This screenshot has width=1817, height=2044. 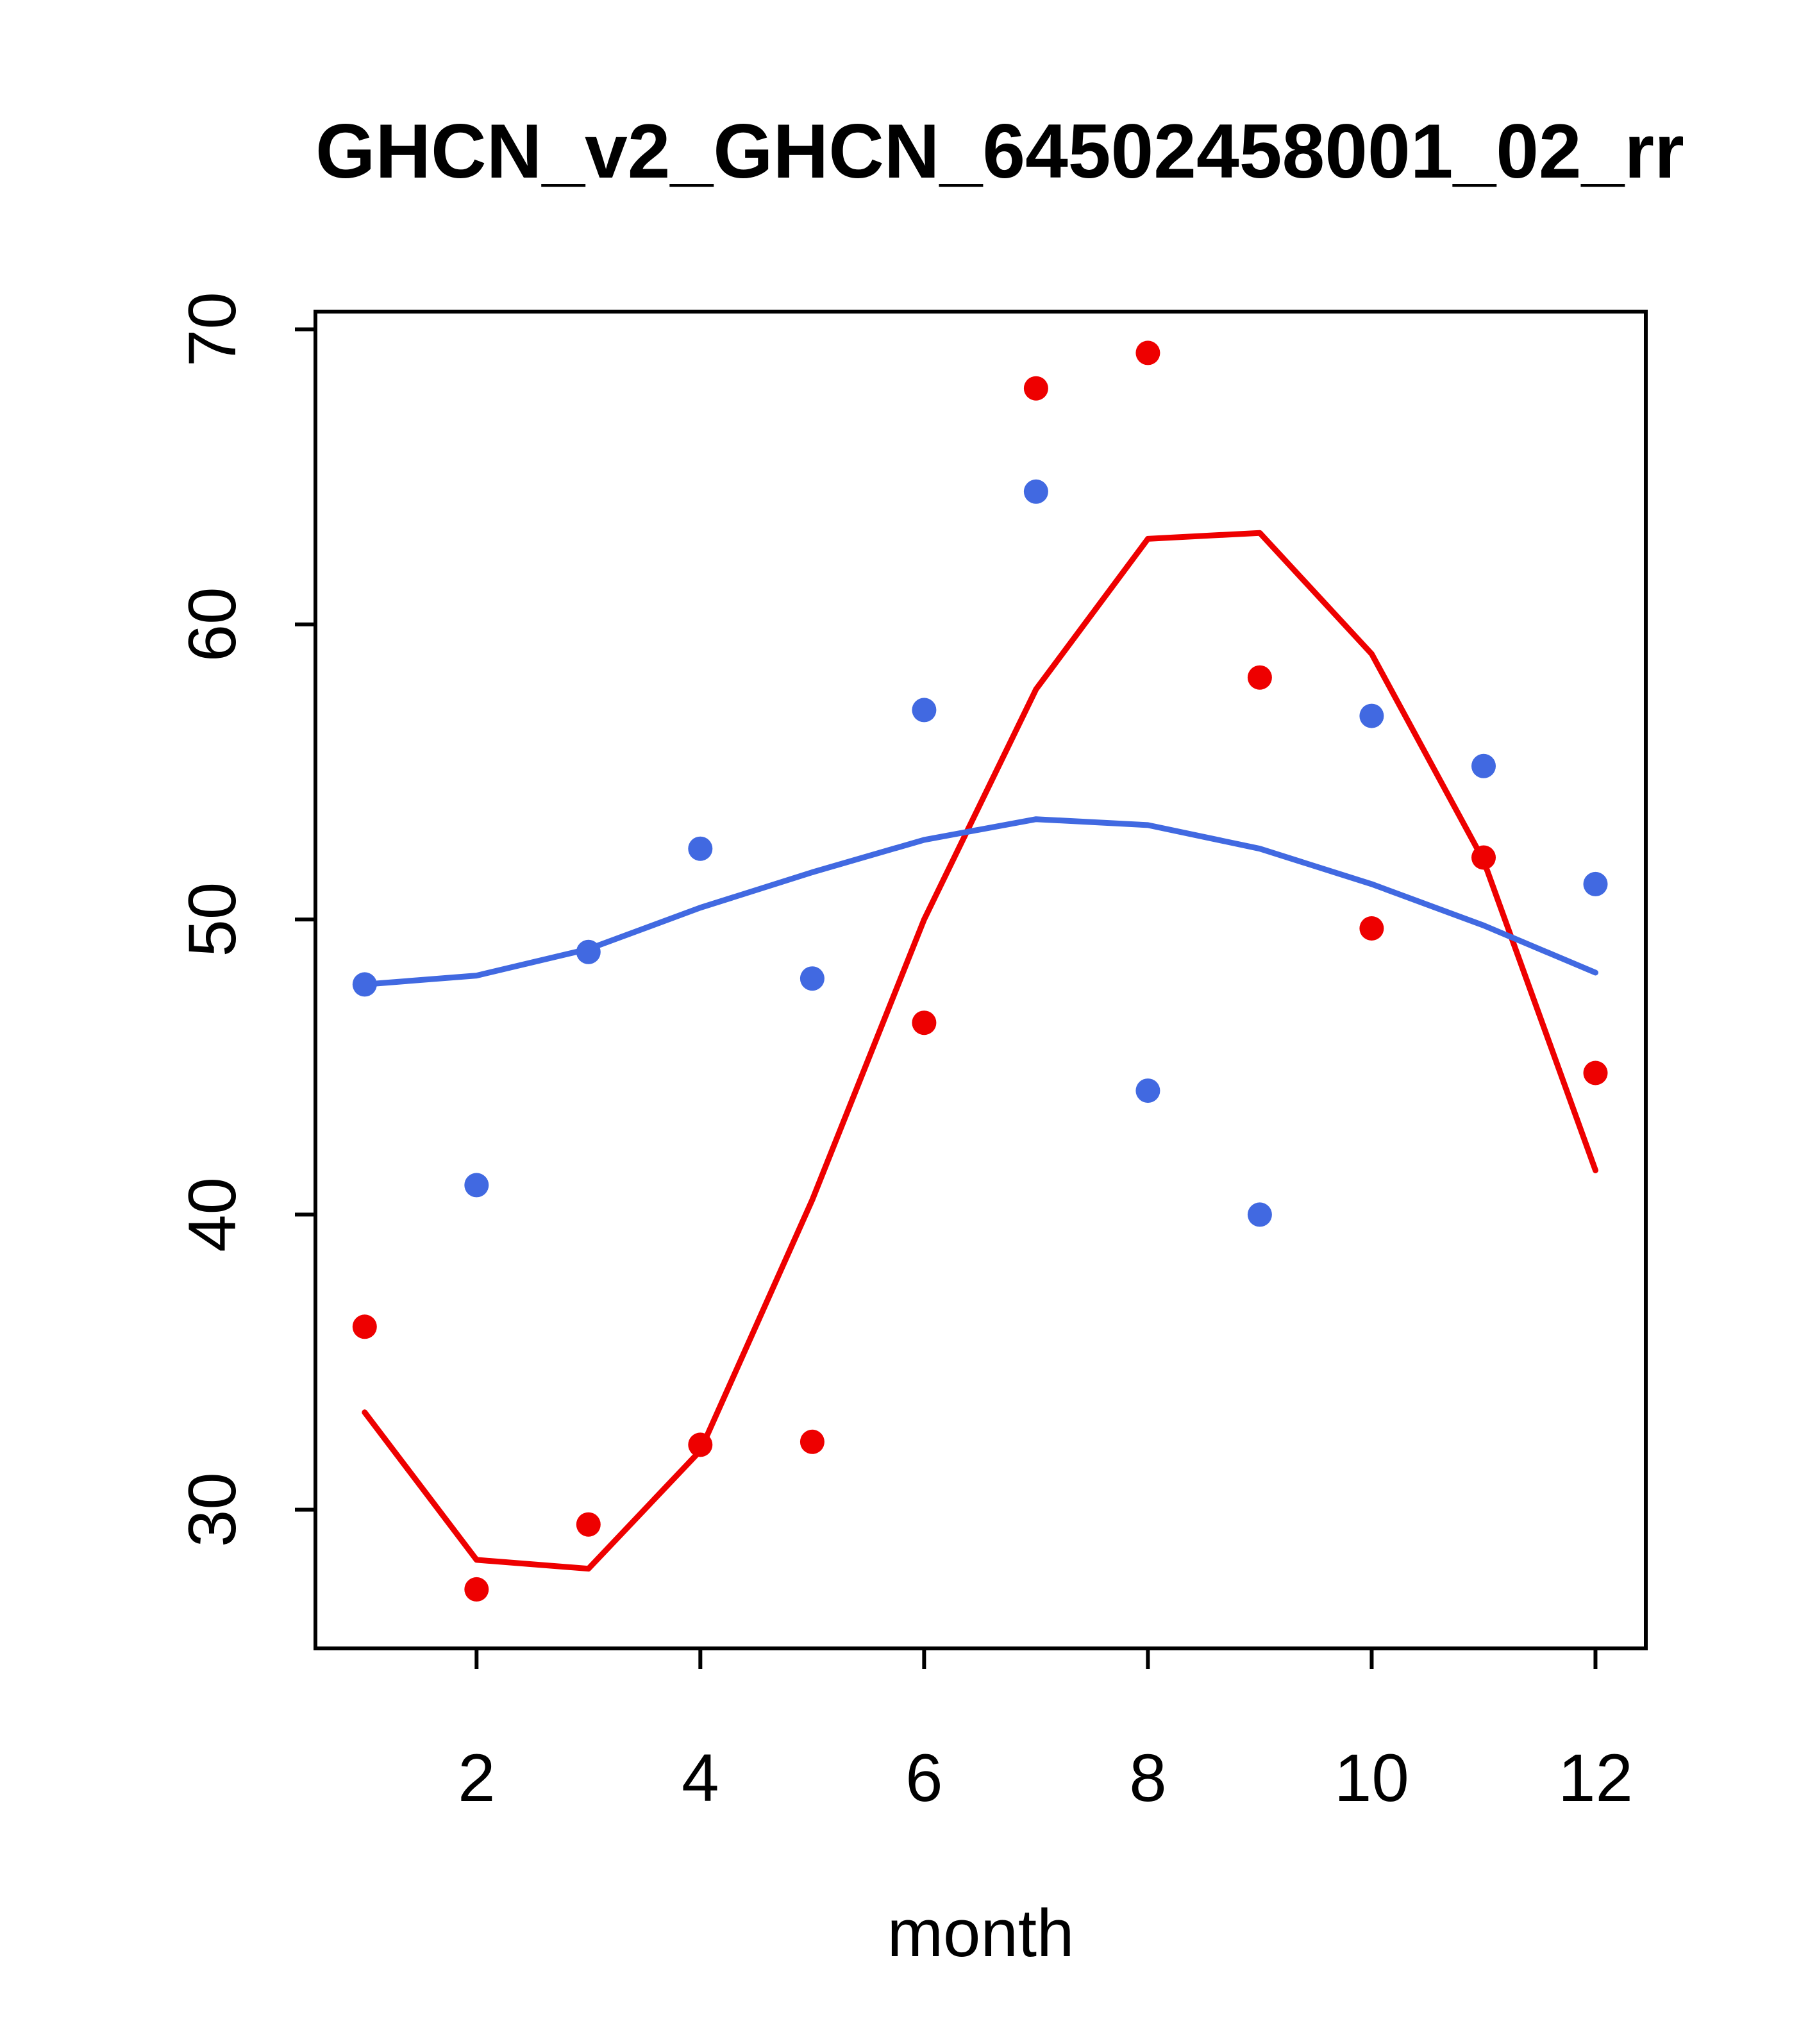 I want to click on chart-title: GHCN_v2_GHCN_64502458001_02_rr, so click(x=1000, y=151).